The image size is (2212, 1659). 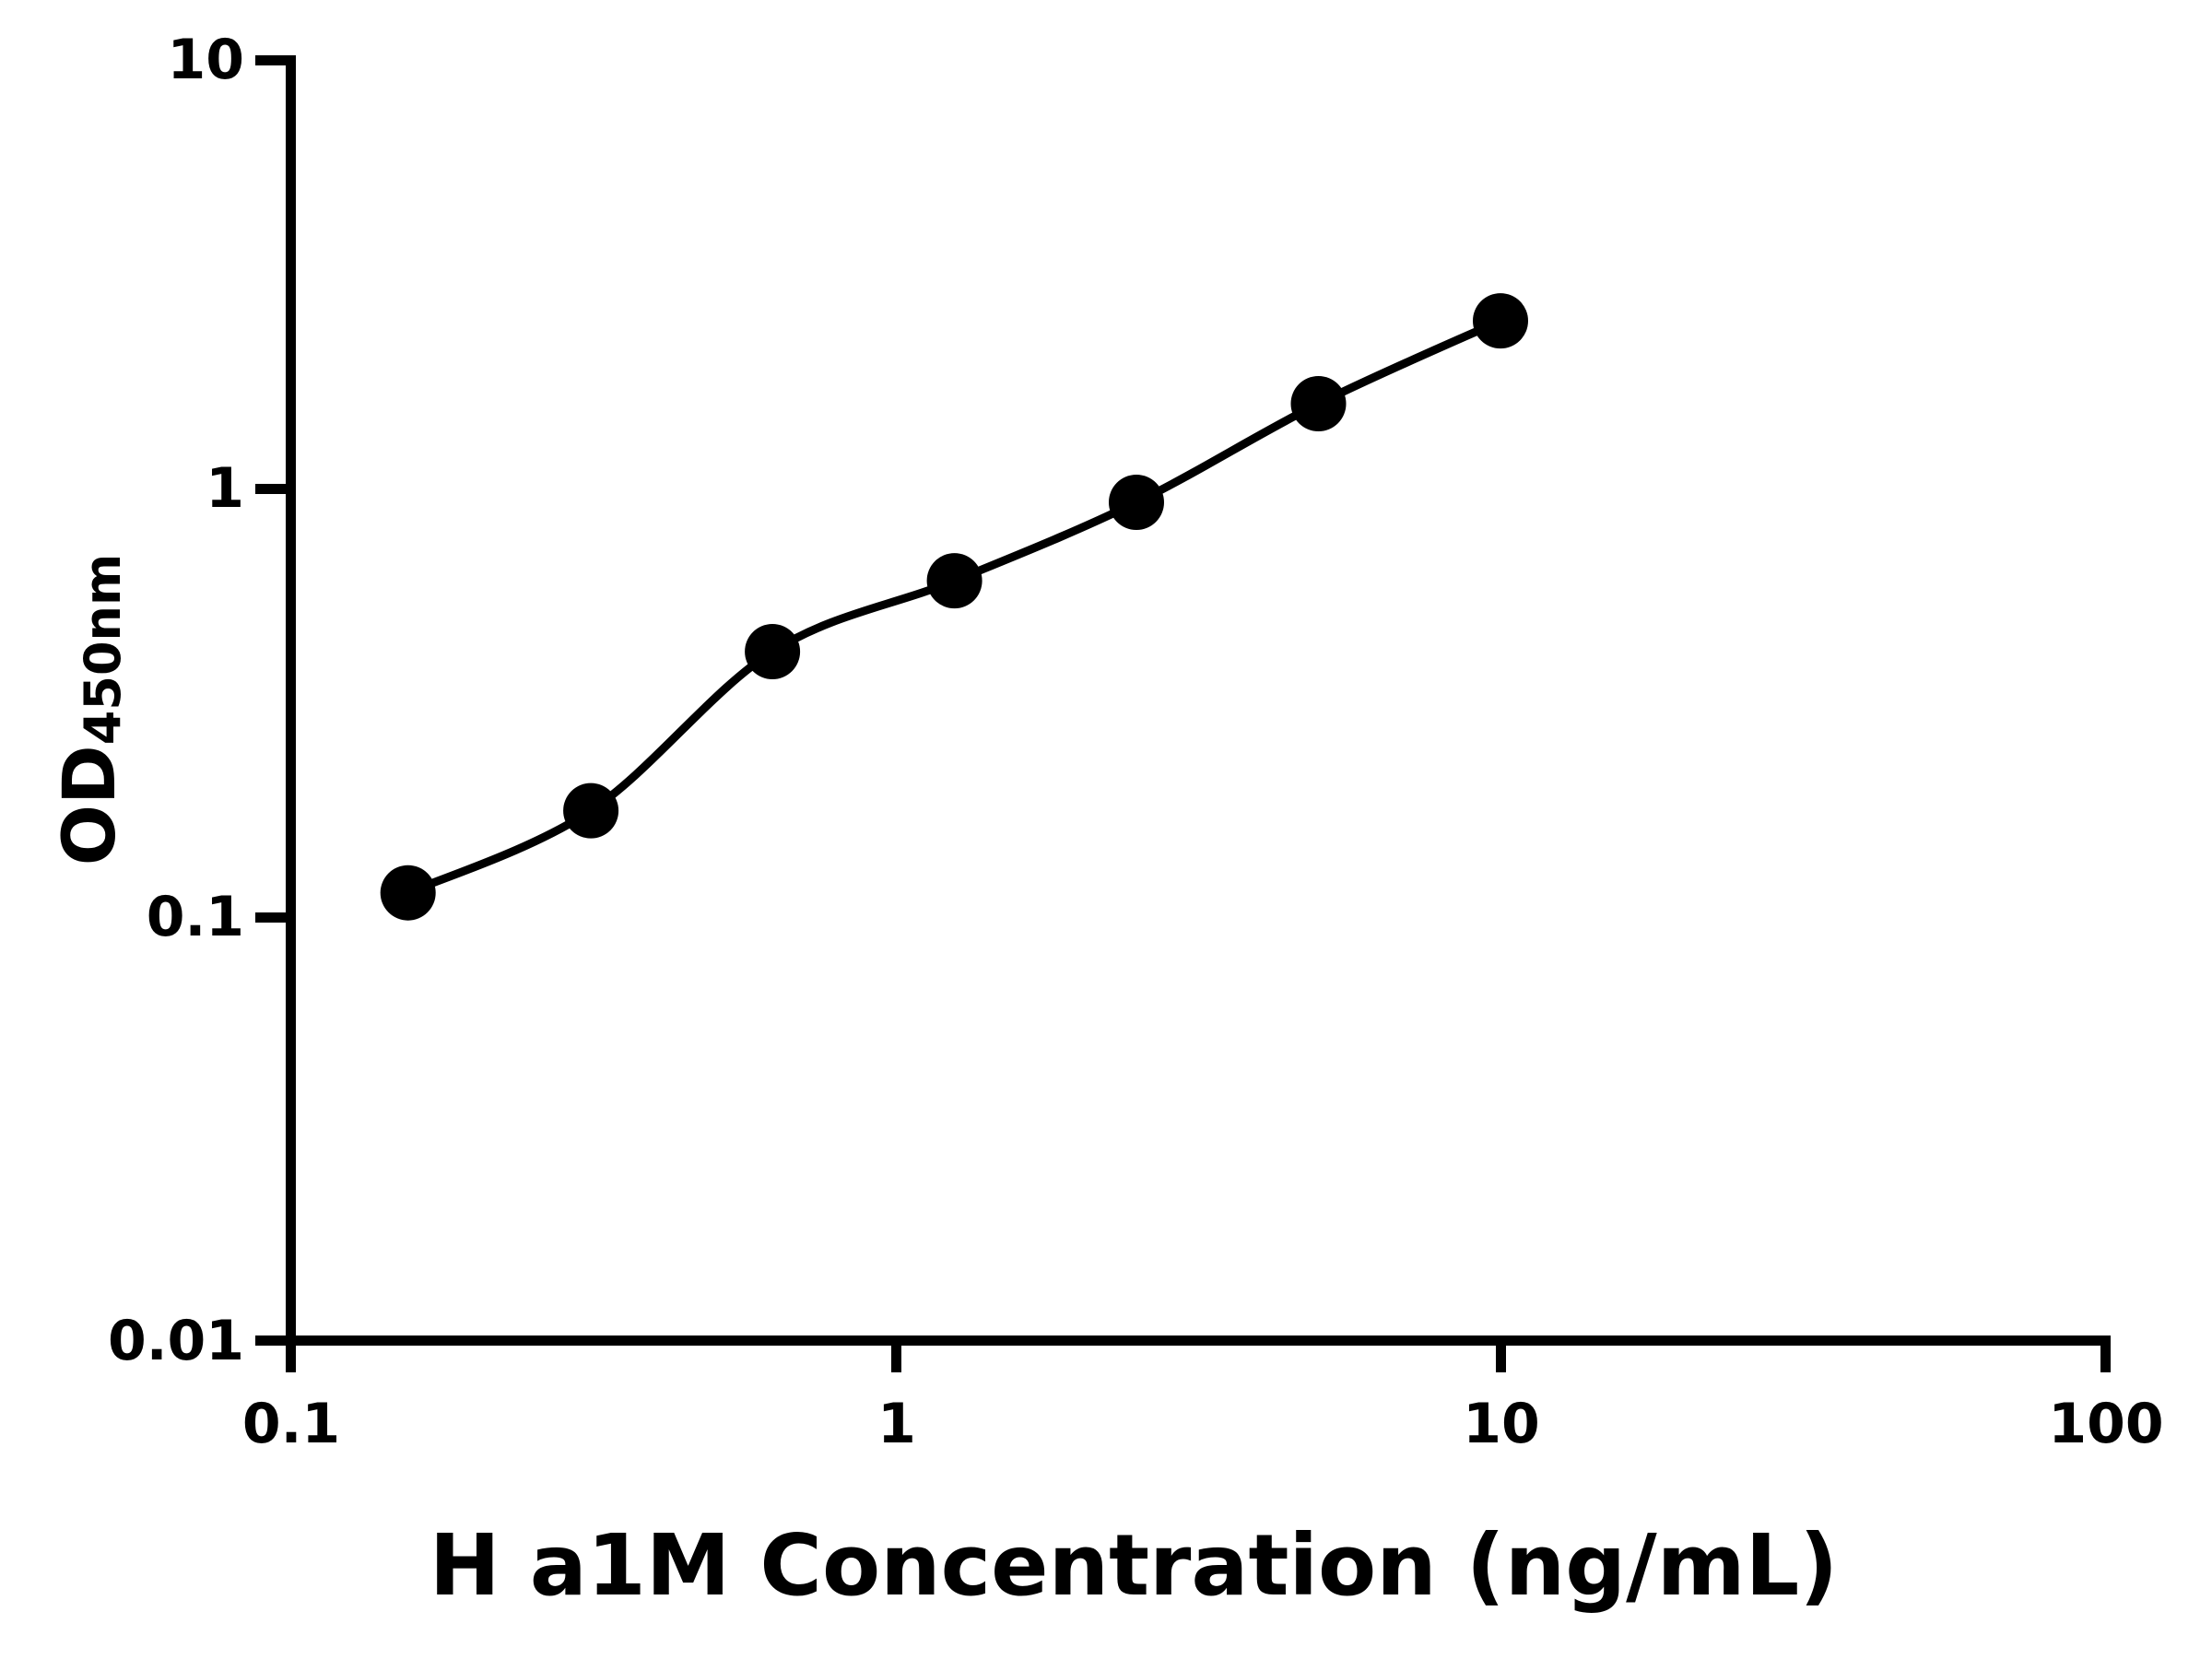 What do you see at coordinates (225, 488) in the screenshot?
I see `y-tick-label-1: 1` at bounding box center [225, 488].